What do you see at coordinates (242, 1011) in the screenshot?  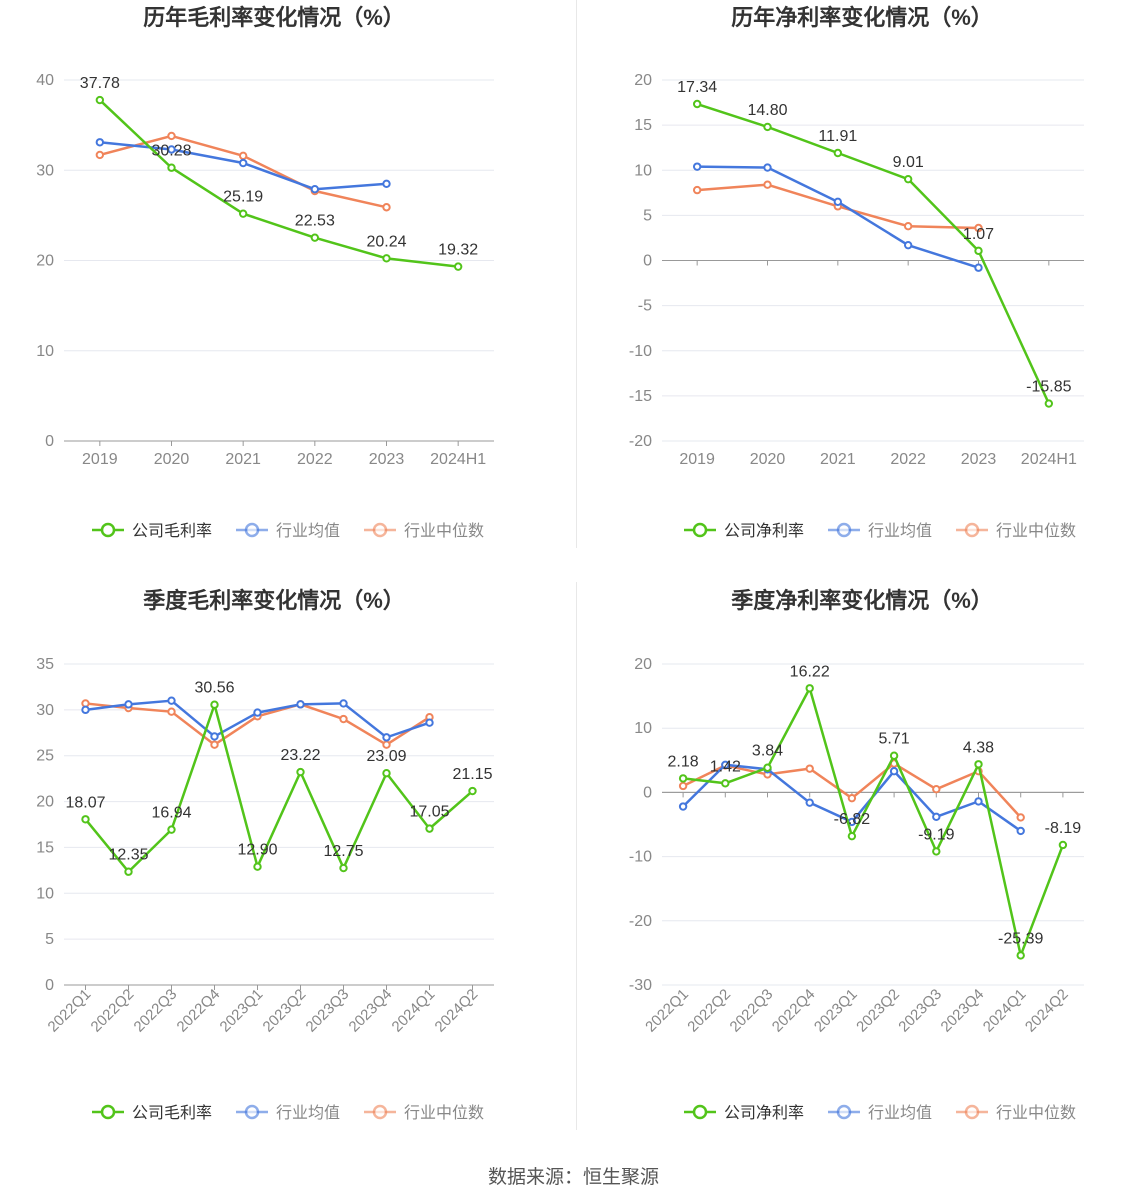 I see `x-tick-label: 2023Q1` at bounding box center [242, 1011].